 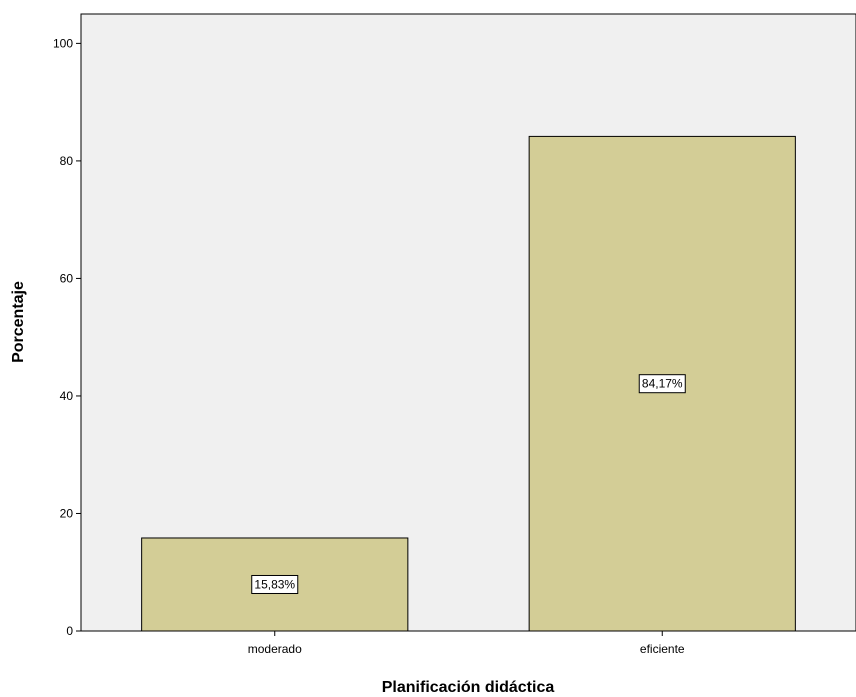 What do you see at coordinates (67, 161) in the screenshot?
I see `y-tick-label: 80` at bounding box center [67, 161].